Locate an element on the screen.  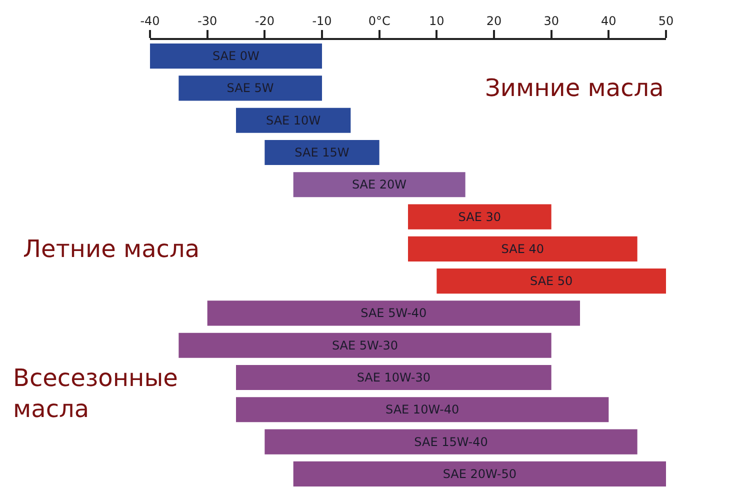
y-tick-label: SAE 15W is located at coordinates (322, 153).